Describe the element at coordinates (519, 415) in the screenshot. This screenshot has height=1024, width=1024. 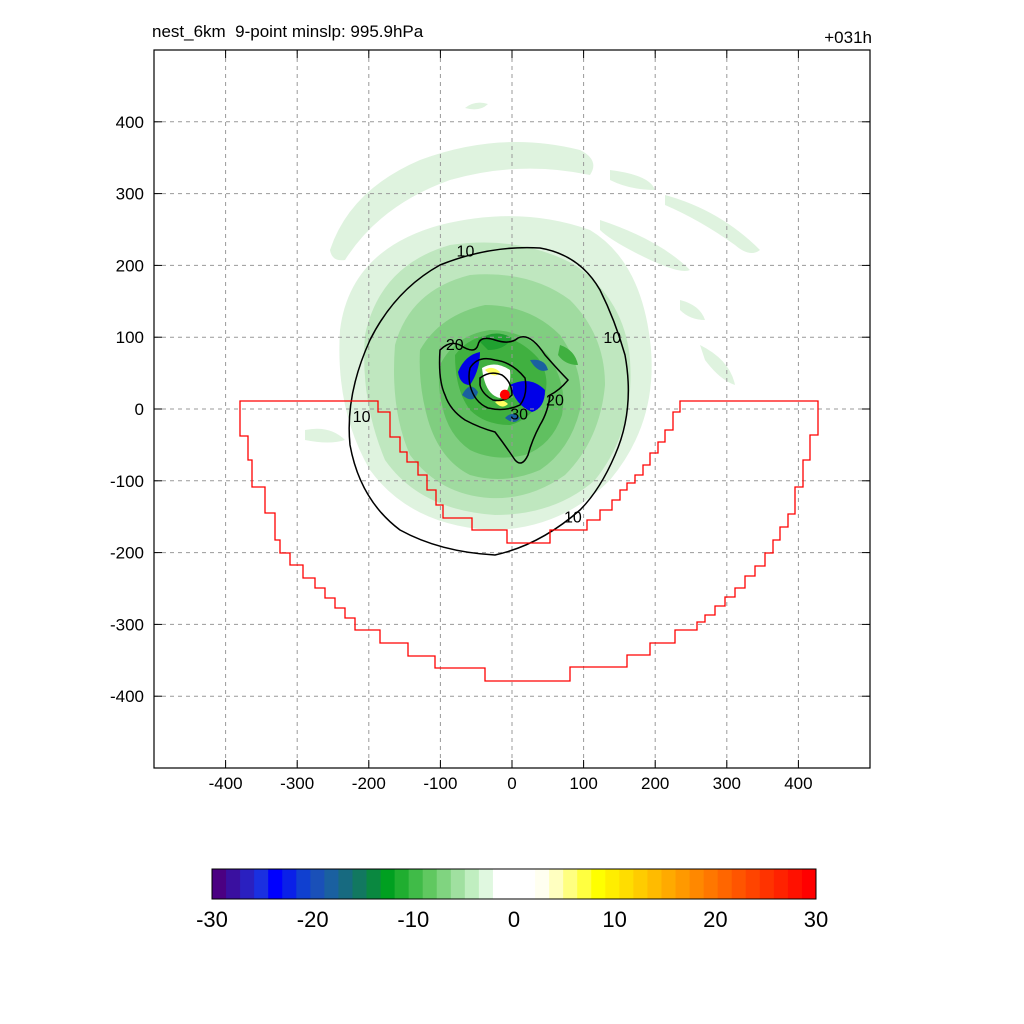
I see `contour-label: 30` at that location.